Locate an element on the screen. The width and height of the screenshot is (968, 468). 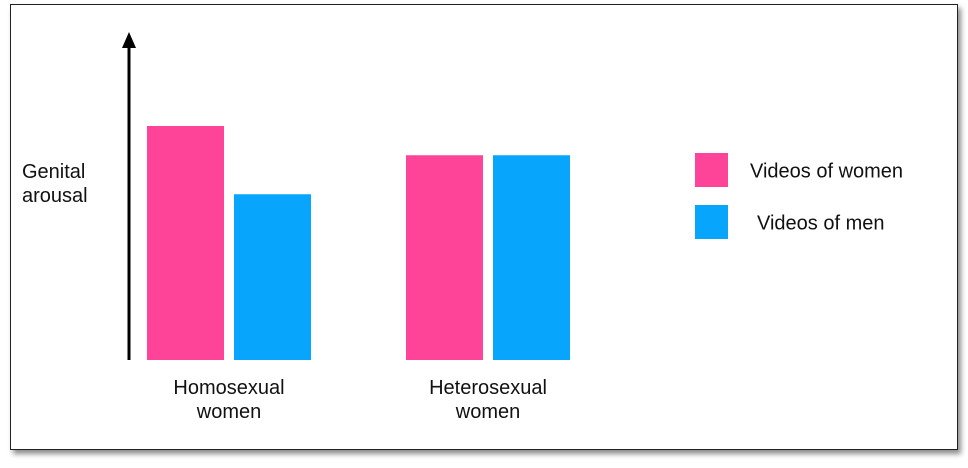
y-axis-label: Genital arousal is located at coordinates (55, 184).